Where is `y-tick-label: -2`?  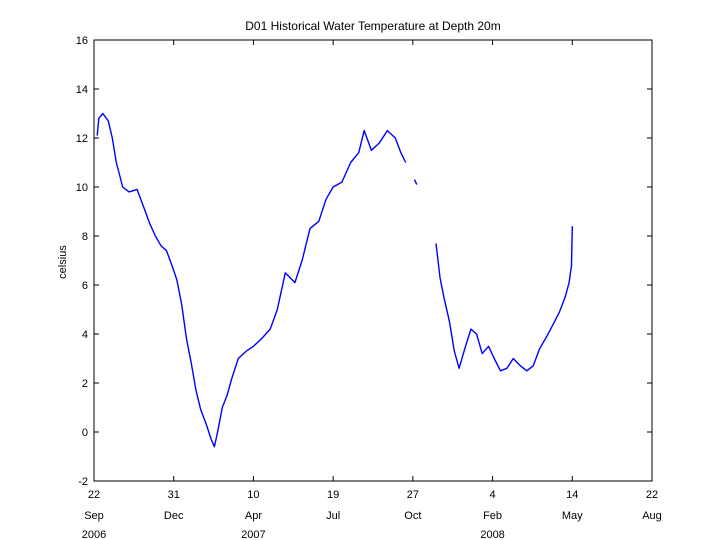
y-tick-label: -2 is located at coordinates (83, 482).